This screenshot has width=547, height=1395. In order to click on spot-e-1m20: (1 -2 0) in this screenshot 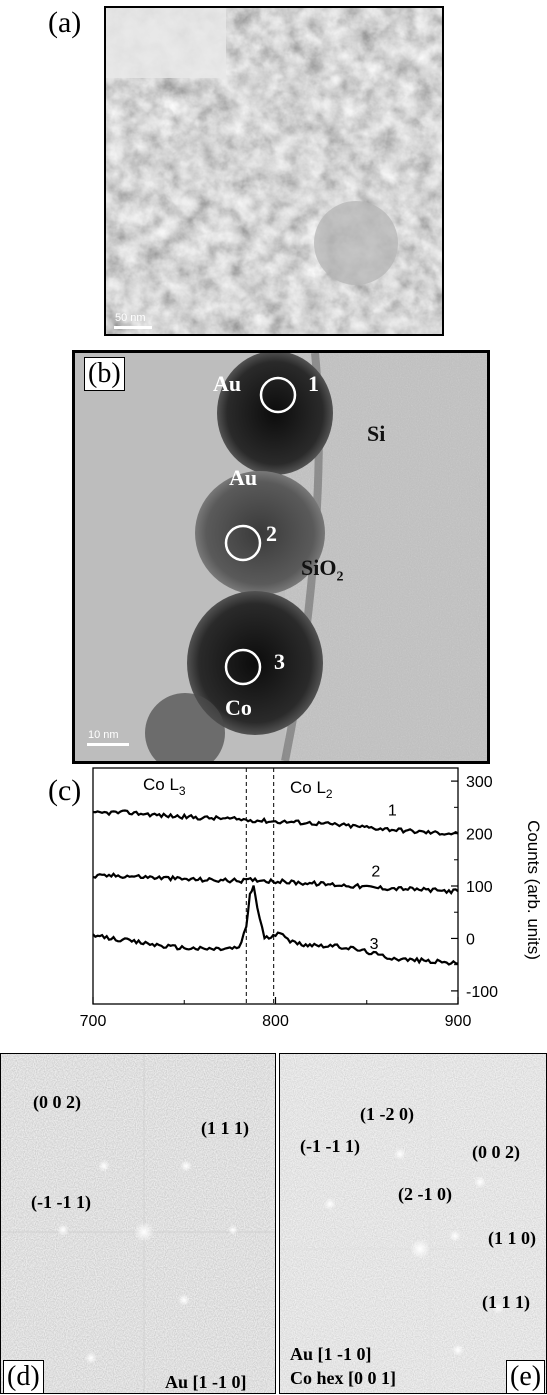, I will do `click(387, 1114)`.